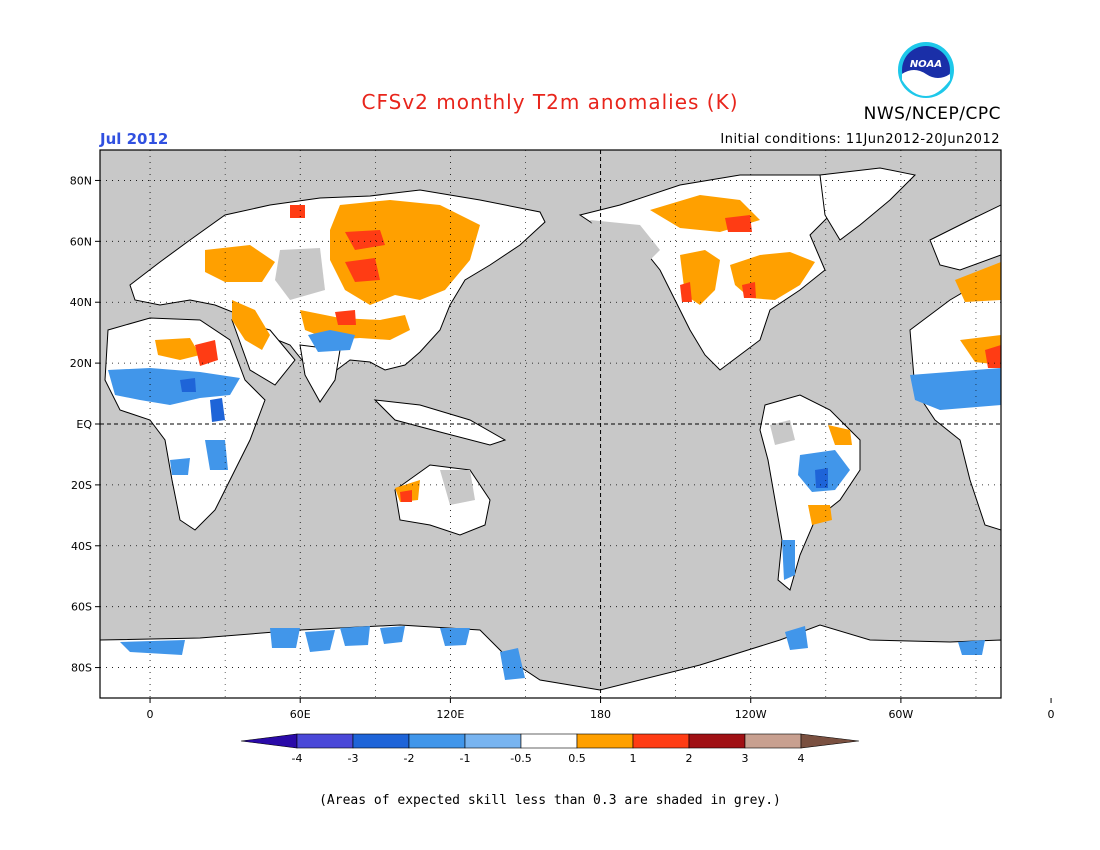  Describe the element at coordinates (550, 102) in the screenshot. I see `map-title: CFSv2 monthly T2m anomalies (K)` at that location.